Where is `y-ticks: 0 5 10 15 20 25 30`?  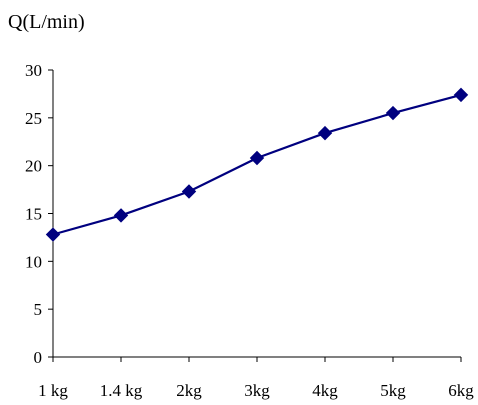 y-ticks: 0 5 10 15 20 25 30 is located at coordinates (39, 214).